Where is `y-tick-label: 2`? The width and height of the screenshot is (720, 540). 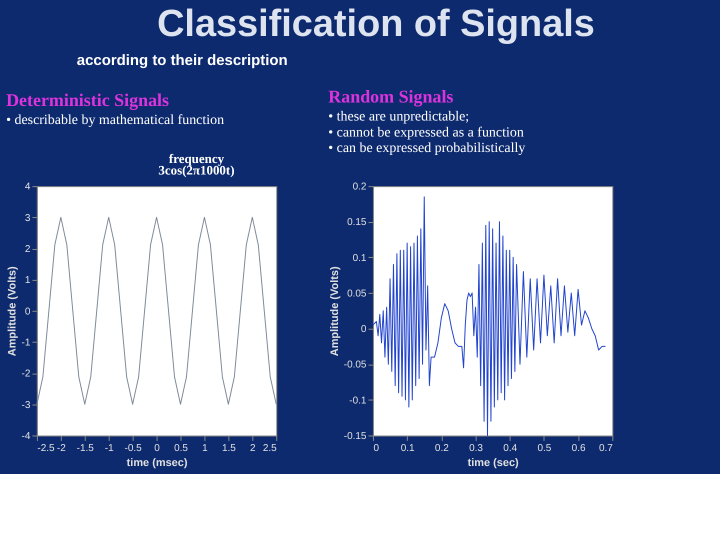
y-tick-label: 2 is located at coordinates (27, 249).